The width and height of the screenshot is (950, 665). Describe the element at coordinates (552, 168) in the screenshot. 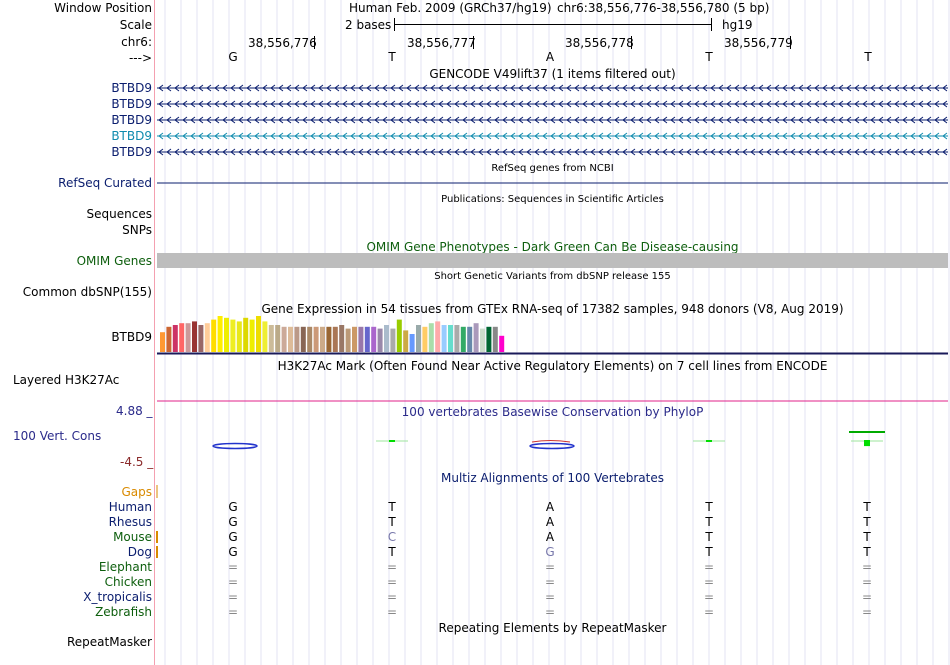

I see `refseq-title: RefSeq genes from NCBI` at that location.